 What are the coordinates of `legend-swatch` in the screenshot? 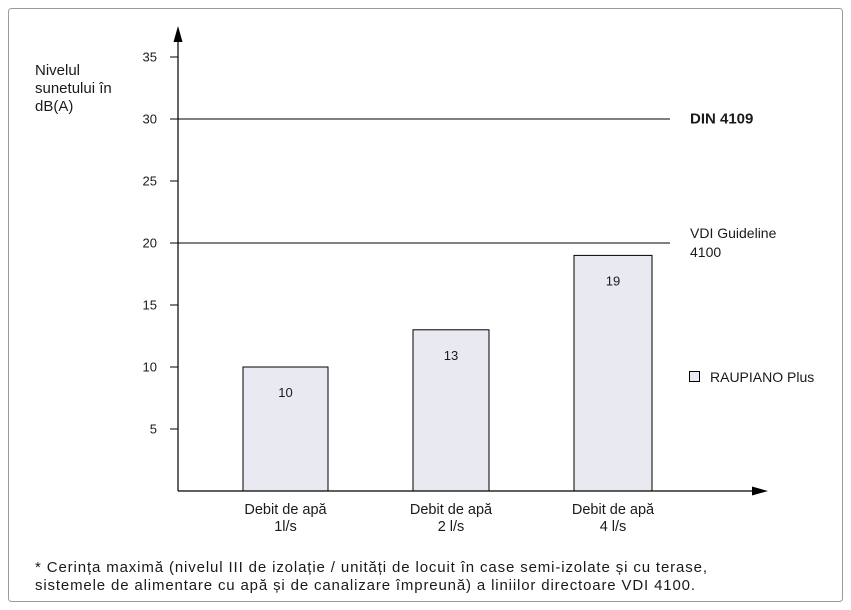 It's located at (694, 376).